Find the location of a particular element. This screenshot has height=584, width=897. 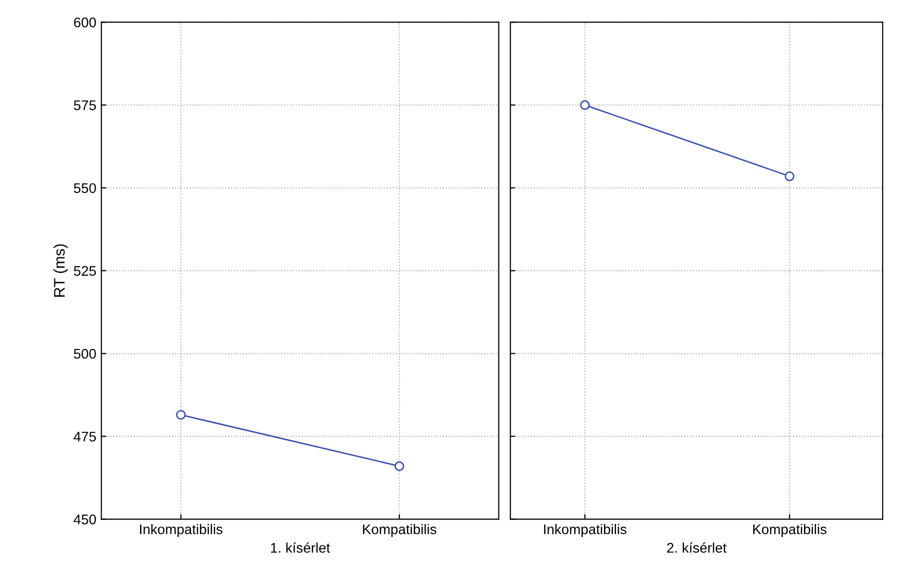

y-tick-label: 525 is located at coordinates (85, 271).